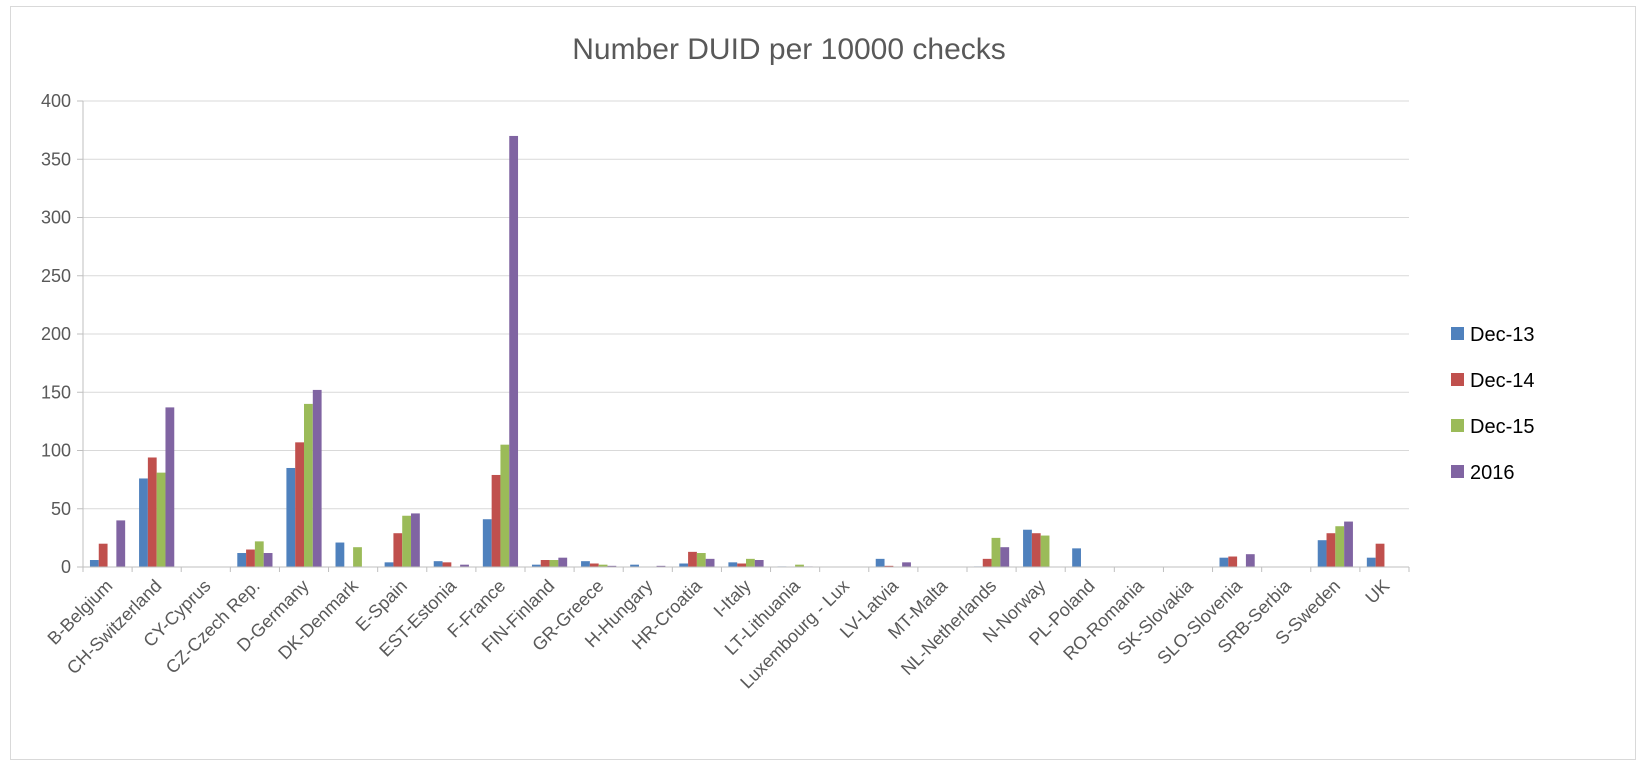  I want to click on y-tick-label: 0, so click(66, 567).